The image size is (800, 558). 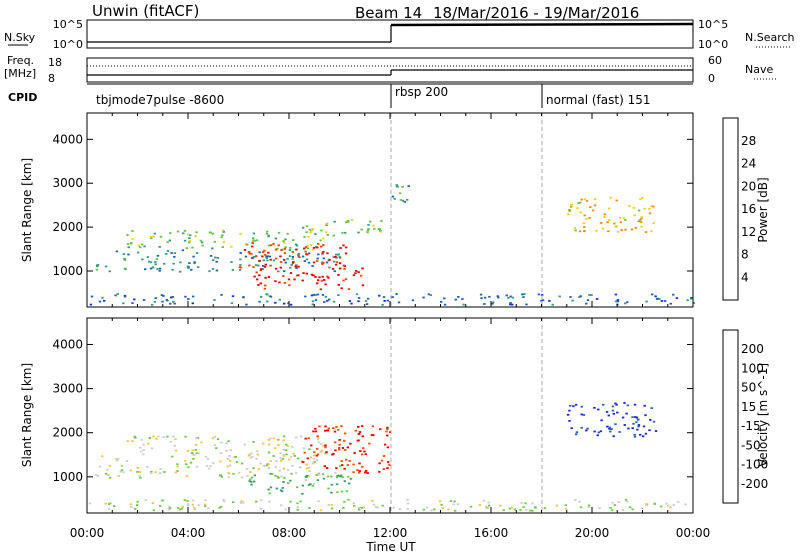 I want to click on velocity-colorbar-label: Velocity [m s^-1], so click(x=763, y=415).